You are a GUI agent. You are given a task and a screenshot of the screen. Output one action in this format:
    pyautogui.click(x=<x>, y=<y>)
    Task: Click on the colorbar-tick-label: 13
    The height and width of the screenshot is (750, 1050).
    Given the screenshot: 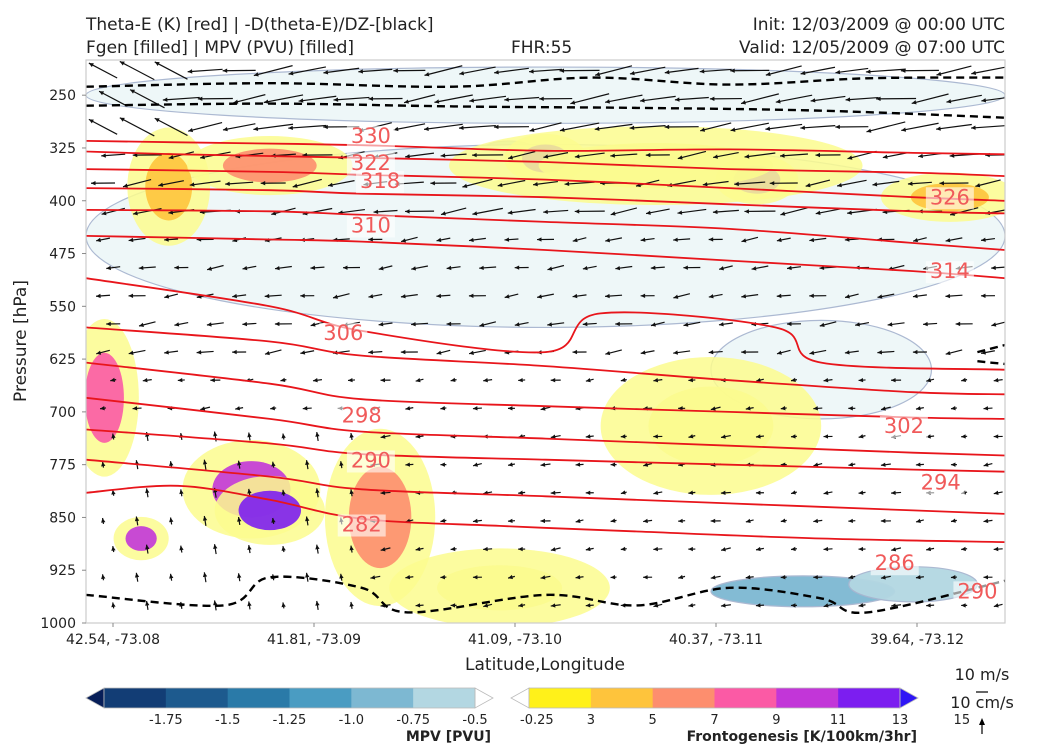 What is the action you would take?
    pyautogui.click(x=900, y=720)
    